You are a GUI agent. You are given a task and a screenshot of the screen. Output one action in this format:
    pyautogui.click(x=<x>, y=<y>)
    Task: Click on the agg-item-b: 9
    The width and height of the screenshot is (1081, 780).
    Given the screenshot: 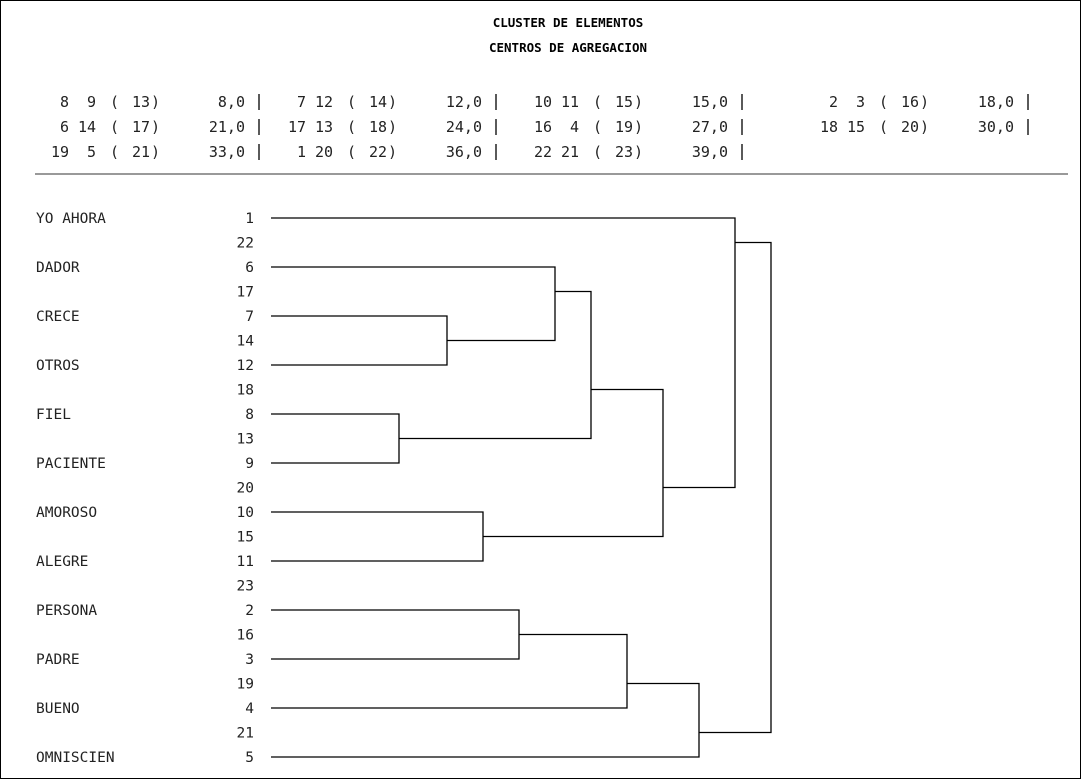 What is the action you would take?
    pyautogui.click(x=91, y=102)
    